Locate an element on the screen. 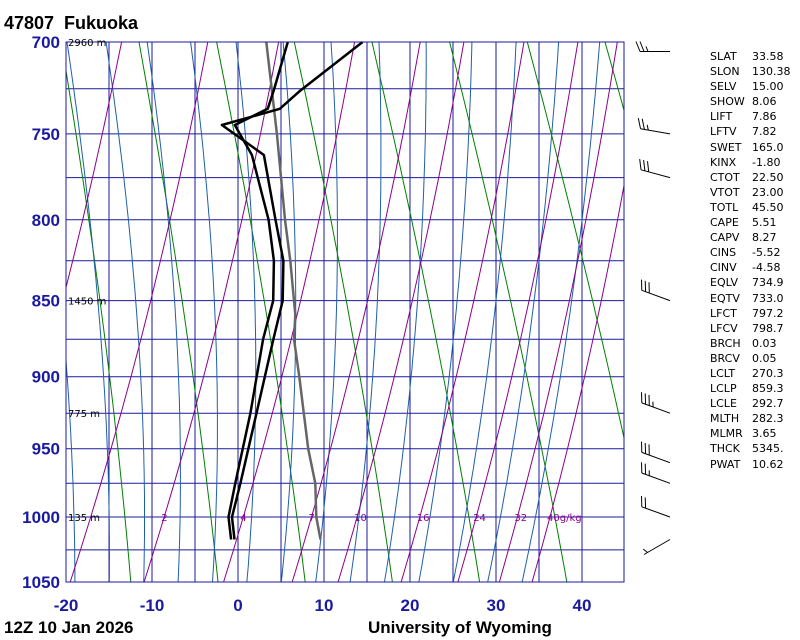 The height and width of the screenshot is (640, 800). temperature-tick-label: 0 is located at coordinates (237, 605).